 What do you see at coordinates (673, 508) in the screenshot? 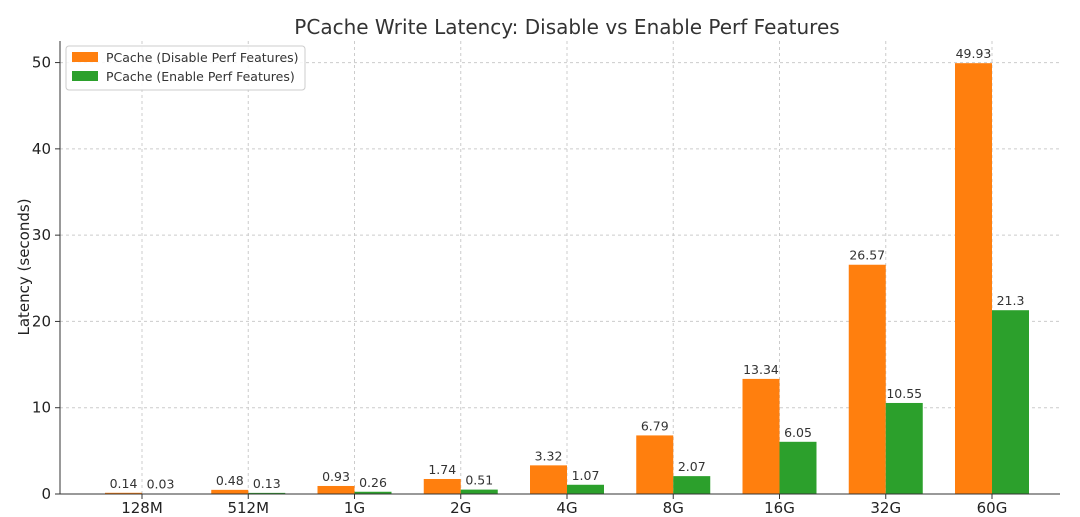
I see `x-tick-label: 8G` at bounding box center [673, 508].